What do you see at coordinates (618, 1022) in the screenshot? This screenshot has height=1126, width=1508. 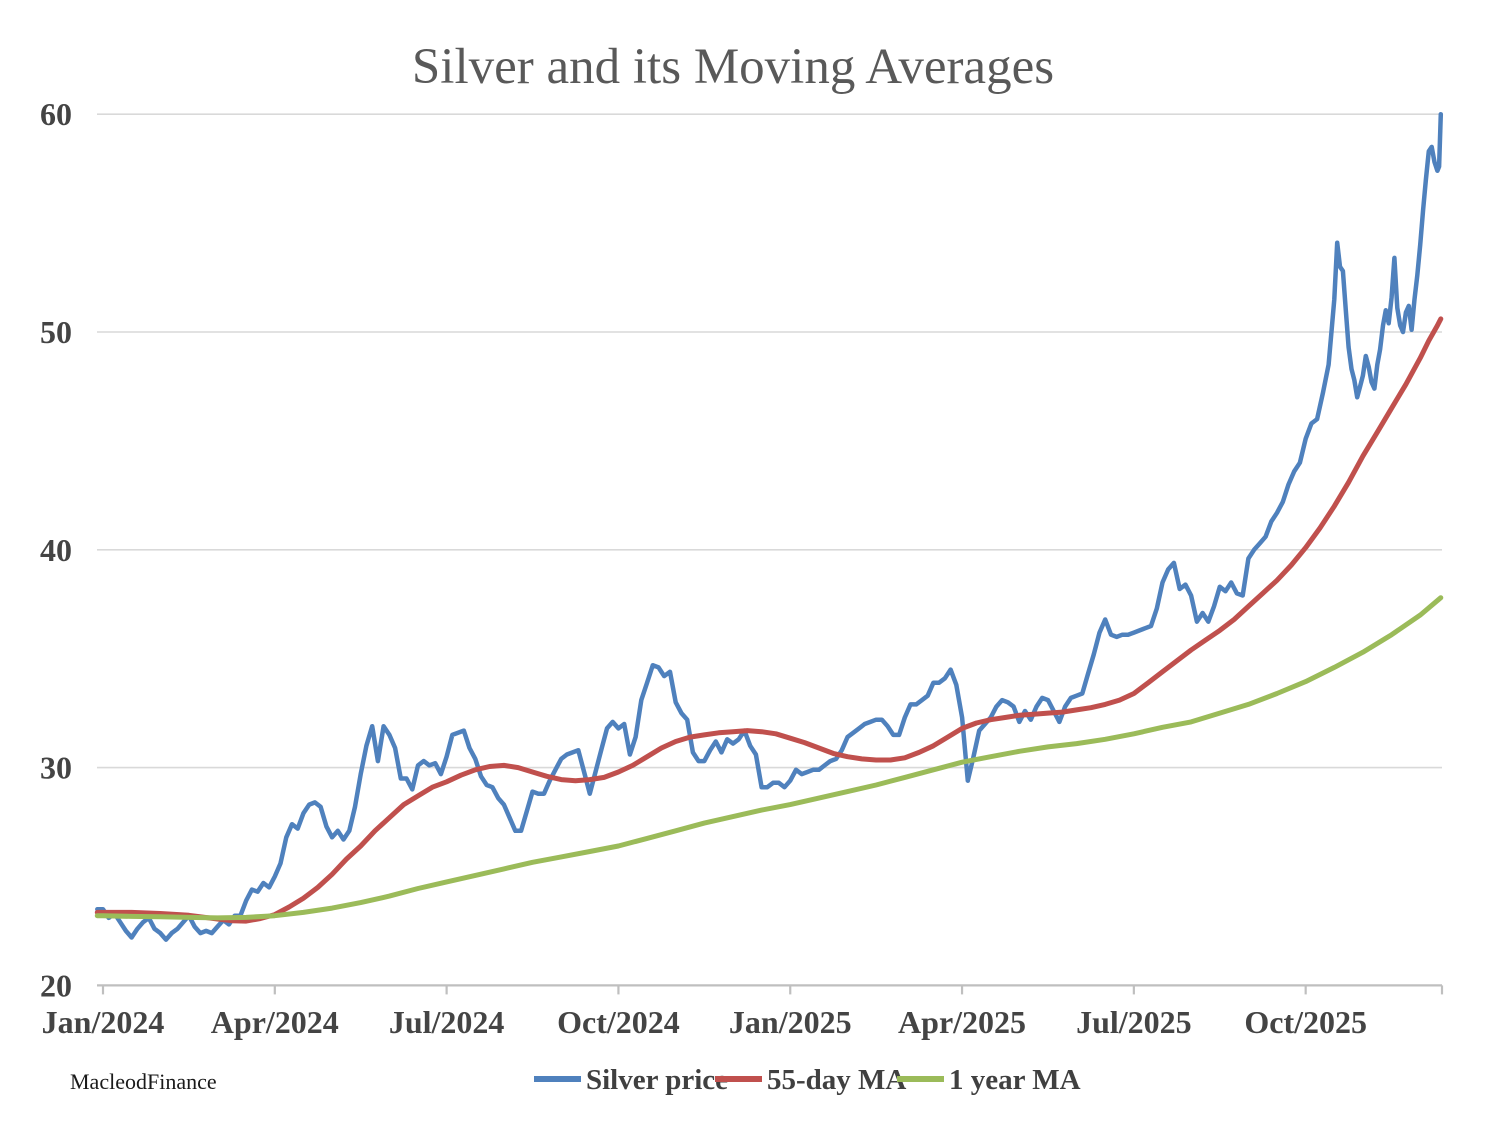 I see `x-axis-label-Oct/2024: Oct/2024` at bounding box center [618, 1022].